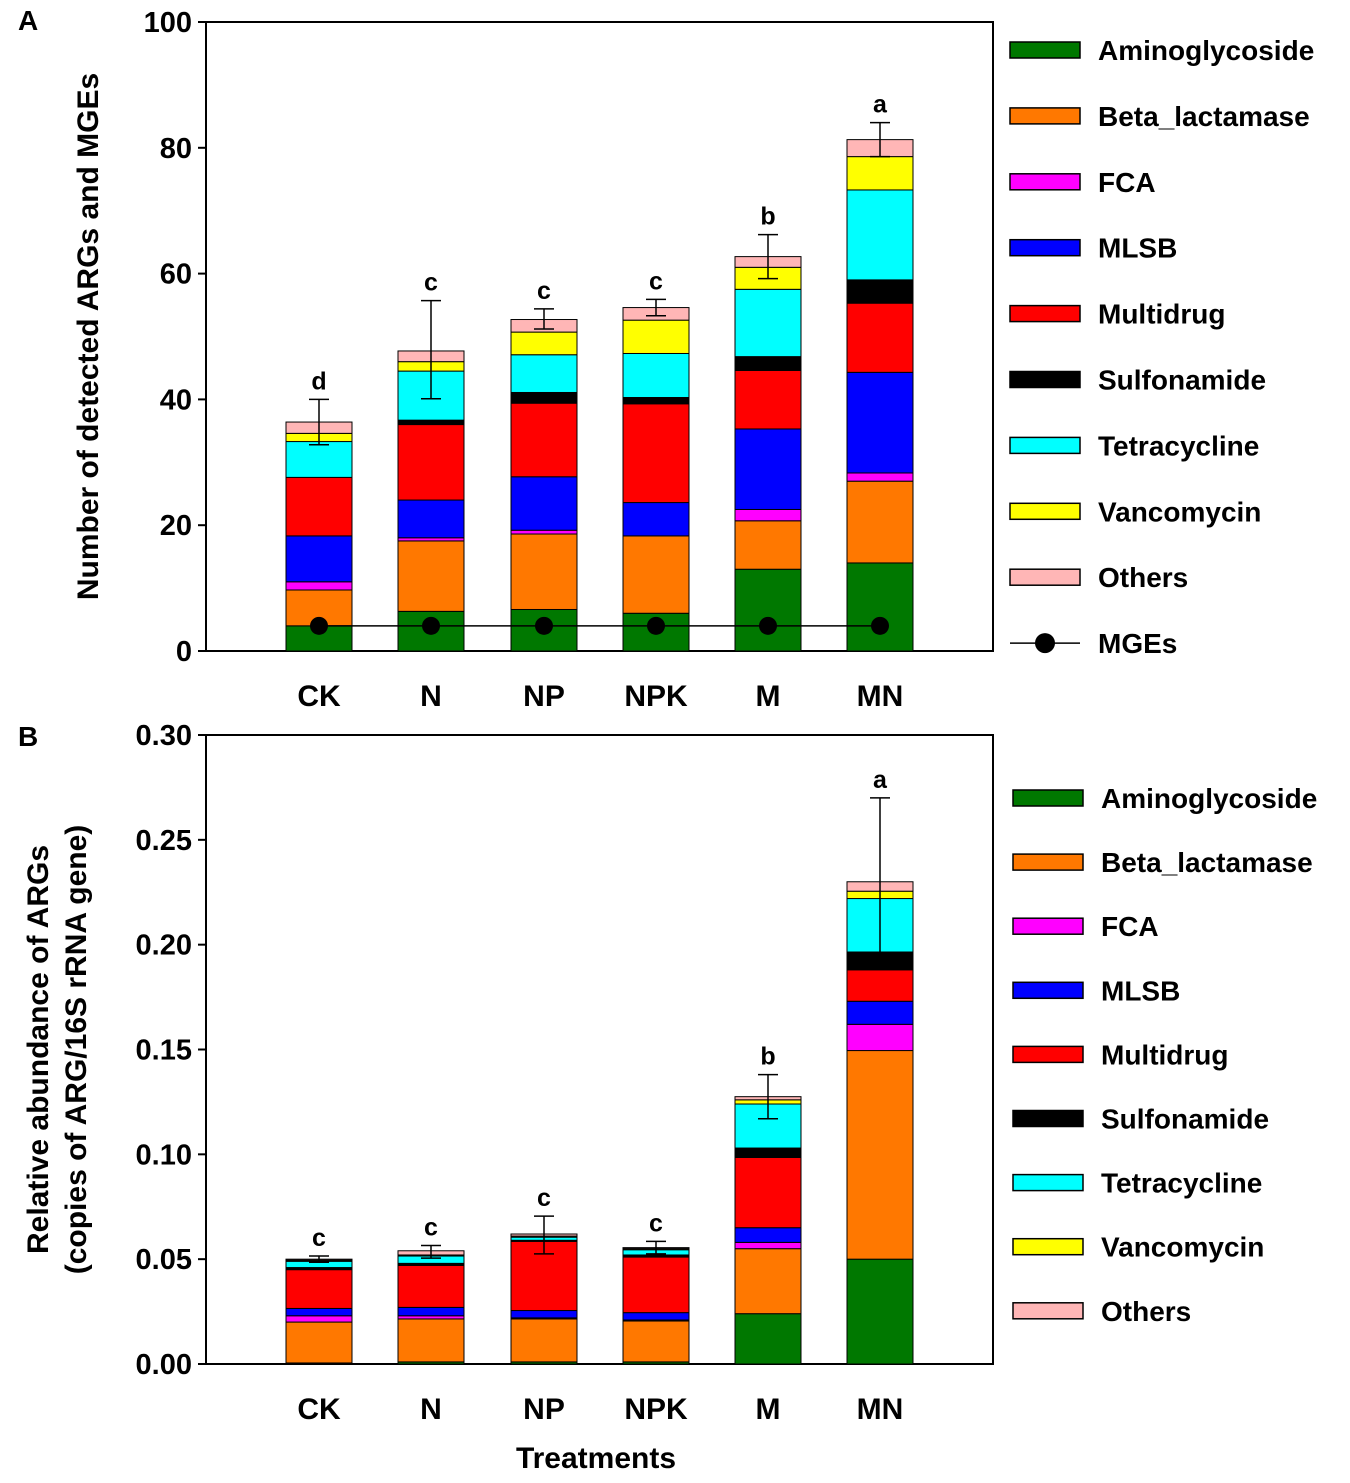 The image size is (1350, 1483). I want to click on y-tick-label: 0.20, so click(164, 946).